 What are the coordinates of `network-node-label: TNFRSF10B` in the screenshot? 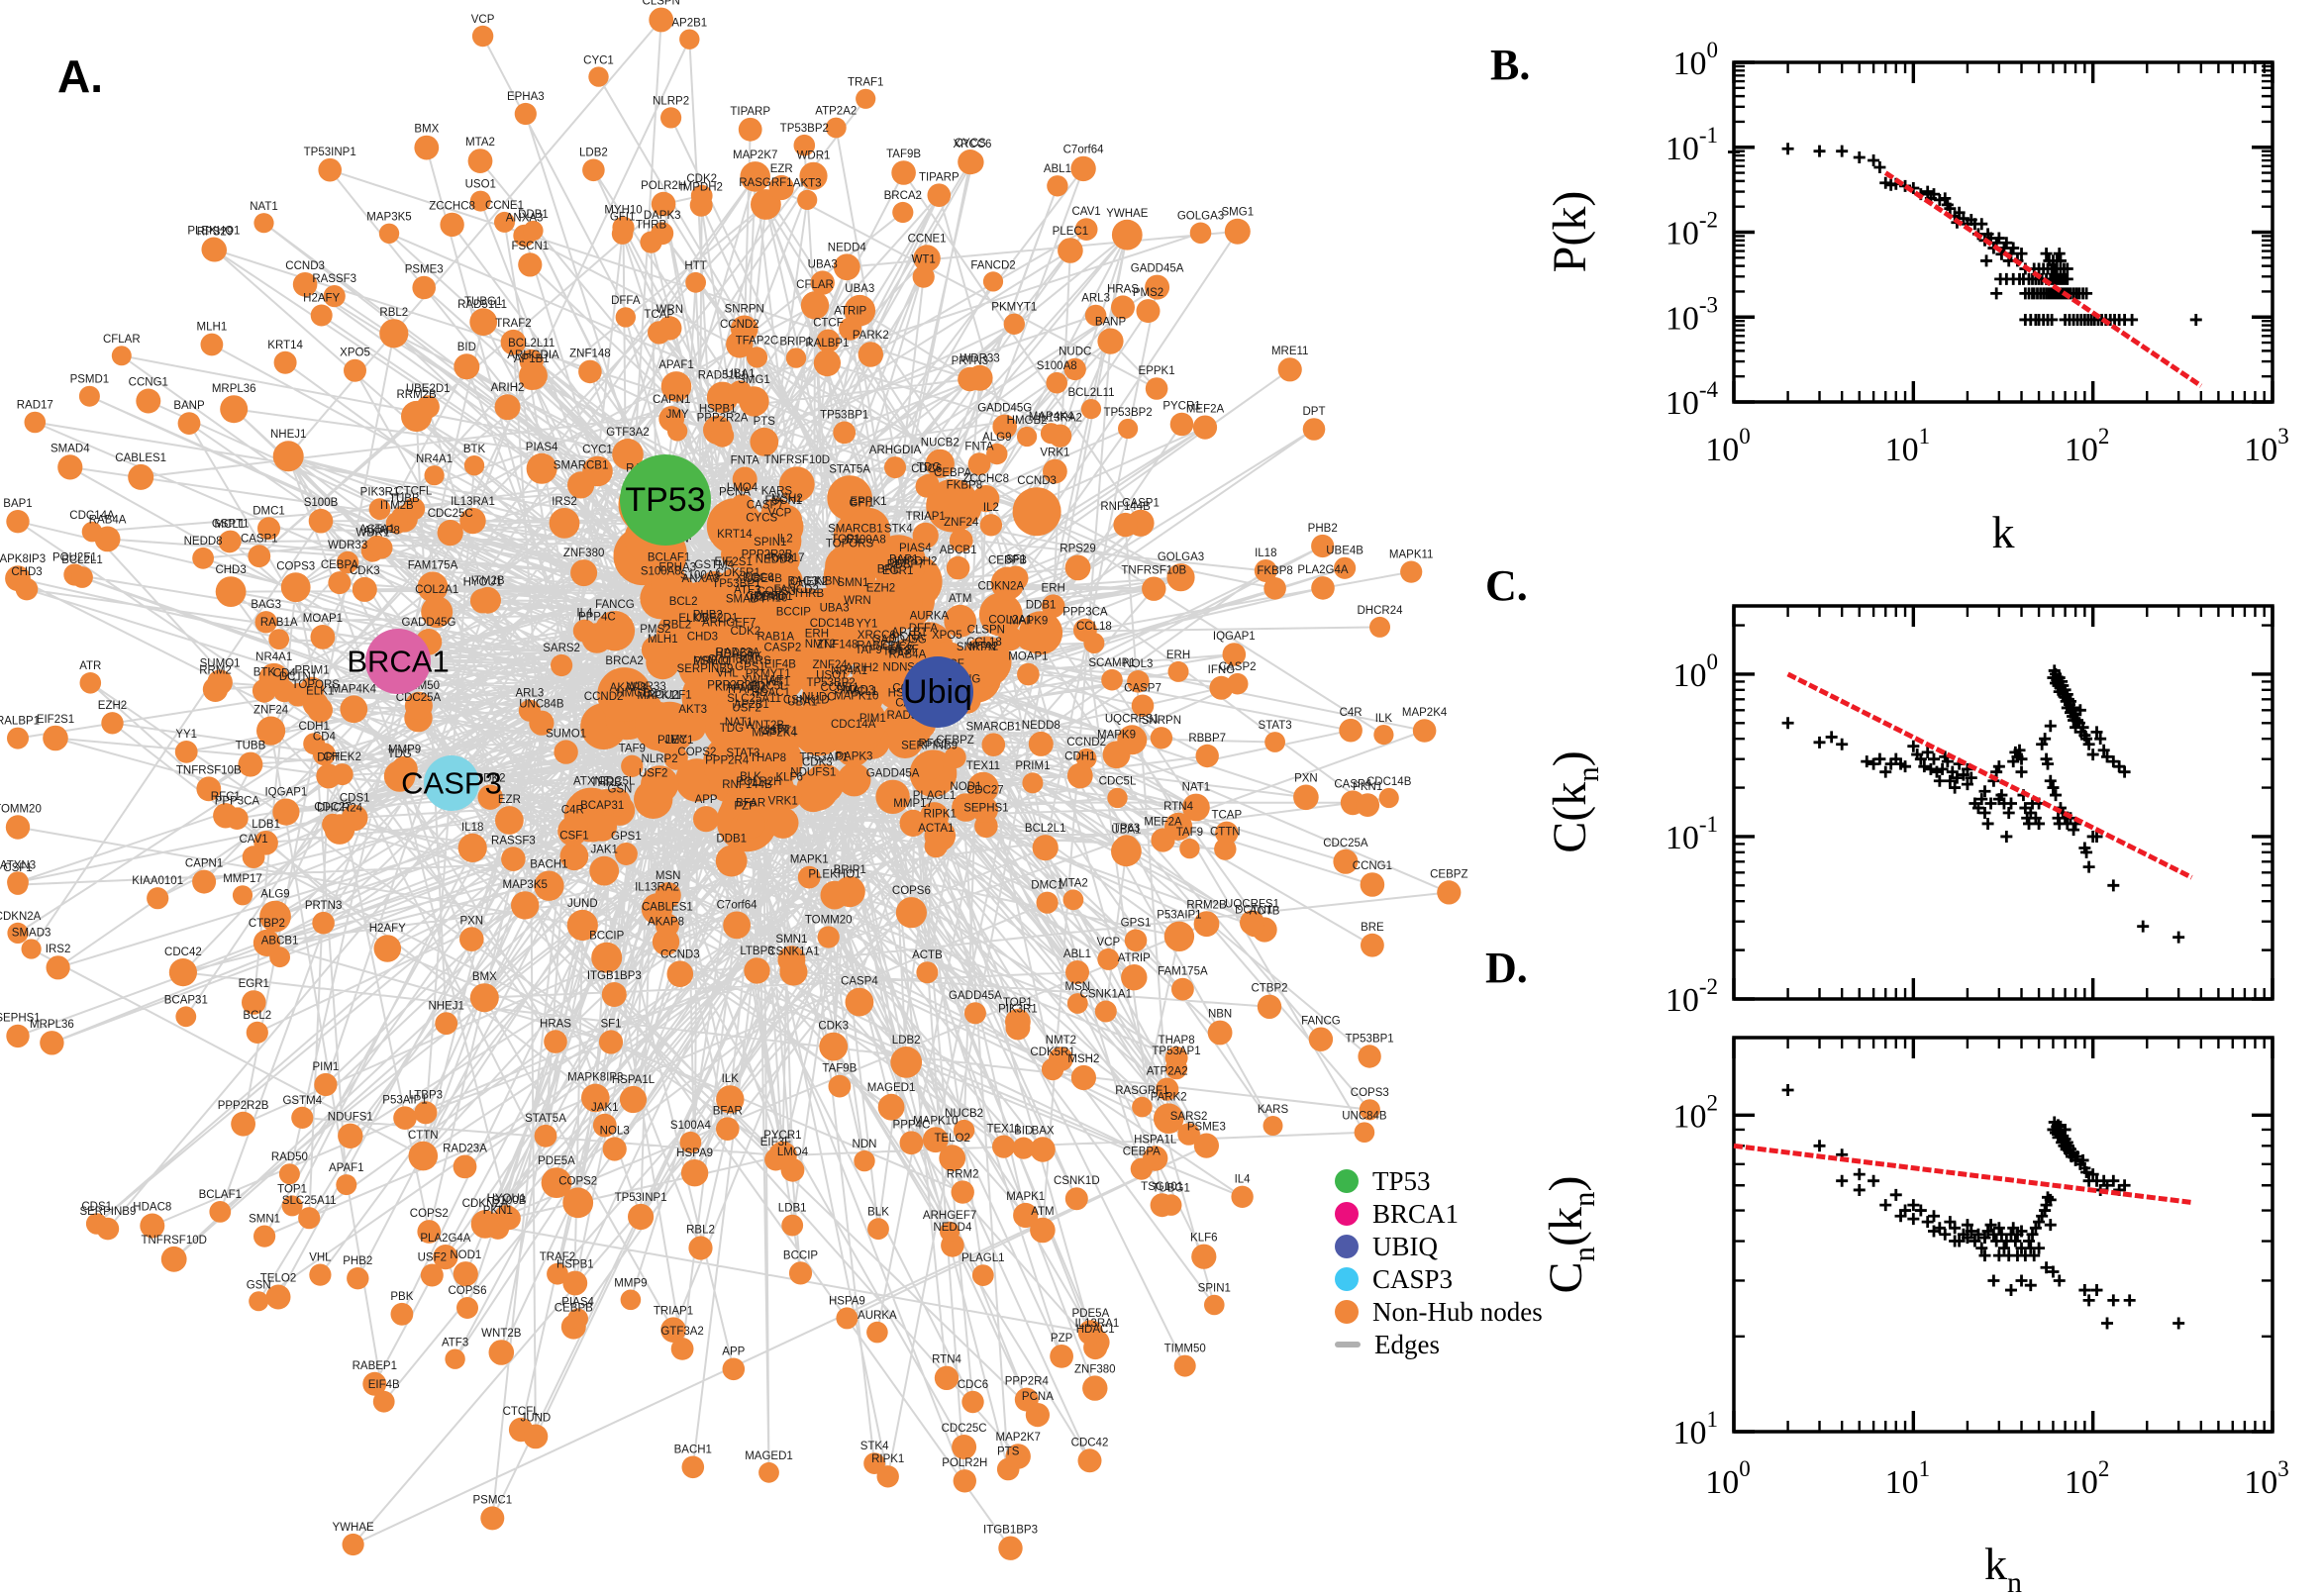 It's located at (209, 770).